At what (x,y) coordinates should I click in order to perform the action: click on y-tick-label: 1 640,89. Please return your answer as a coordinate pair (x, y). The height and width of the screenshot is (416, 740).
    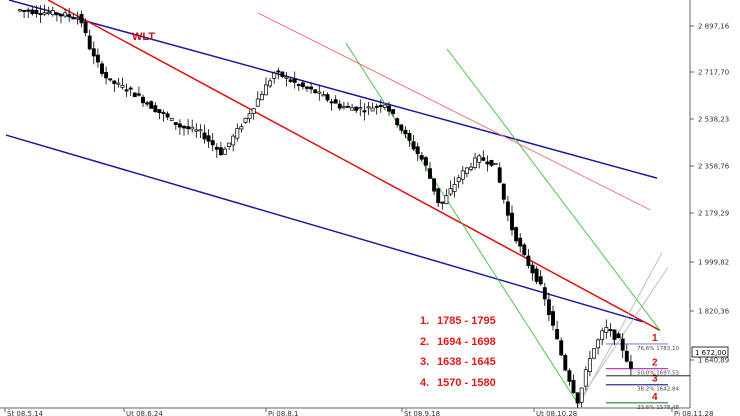
    Looking at the image, I should click on (713, 361).